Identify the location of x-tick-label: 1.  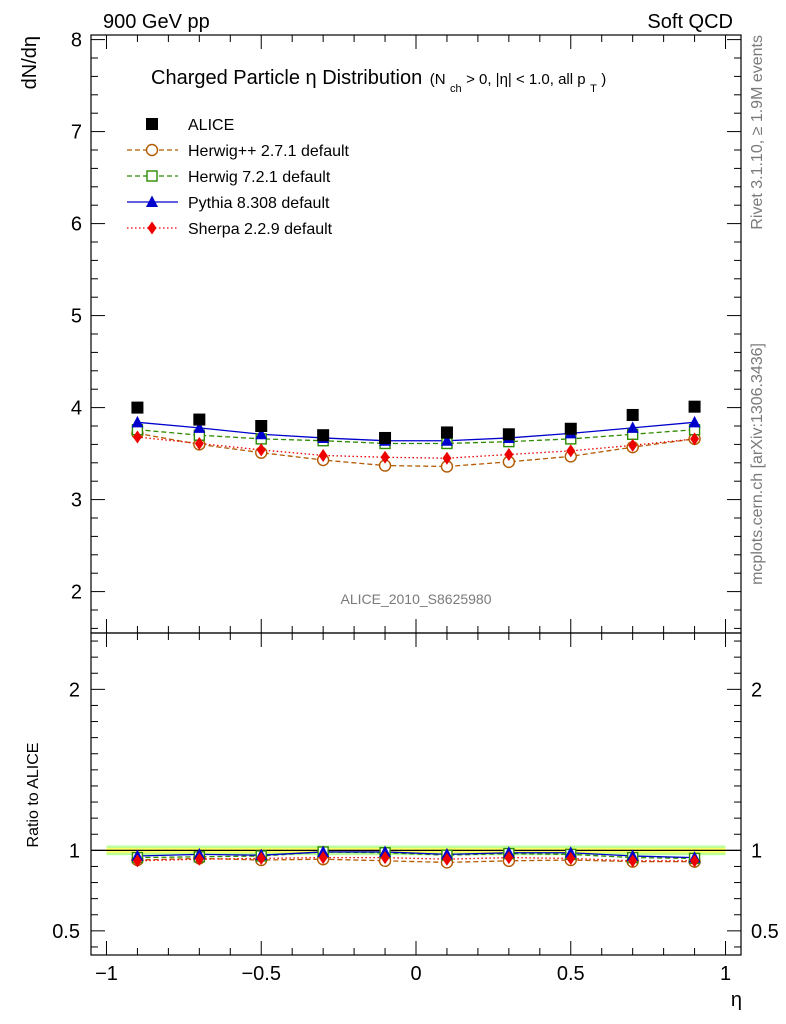
(725, 974).